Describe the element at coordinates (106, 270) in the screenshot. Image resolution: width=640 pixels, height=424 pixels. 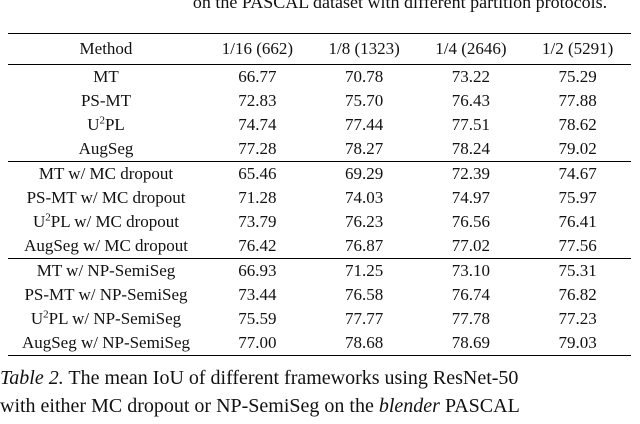
I see `method-cell: MT w/ NP-SemiSeg` at that location.